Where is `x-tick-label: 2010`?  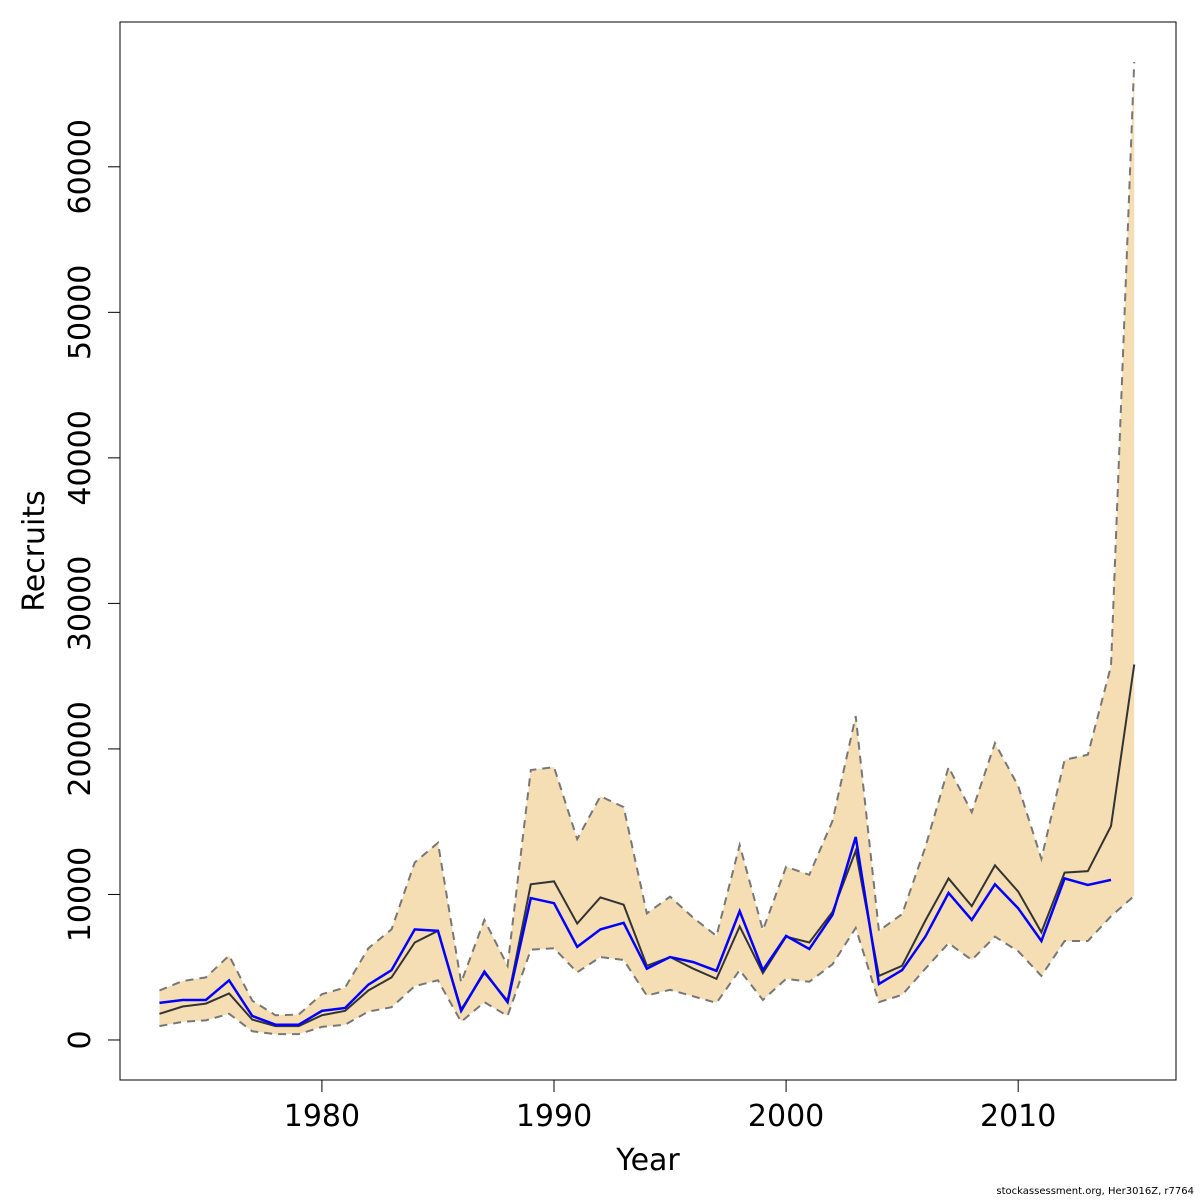
x-tick-label: 2010 is located at coordinates (1018, 1116).